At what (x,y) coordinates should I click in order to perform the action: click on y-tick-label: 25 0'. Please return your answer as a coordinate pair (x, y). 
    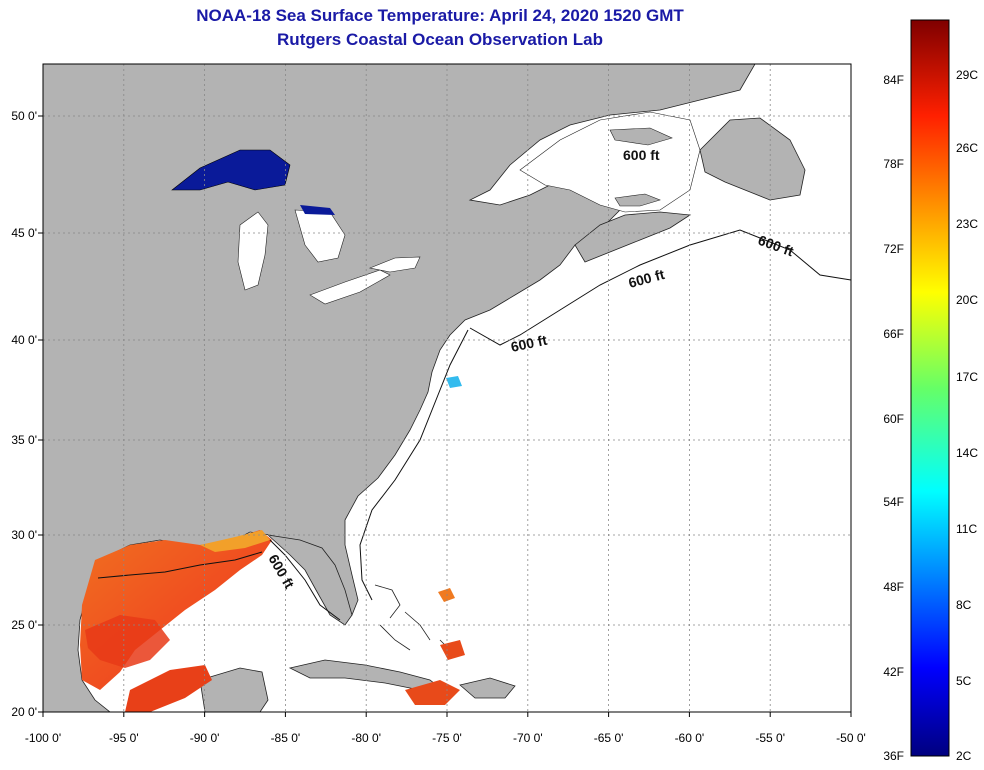
    Looking at the image, I should click on (24, 625).